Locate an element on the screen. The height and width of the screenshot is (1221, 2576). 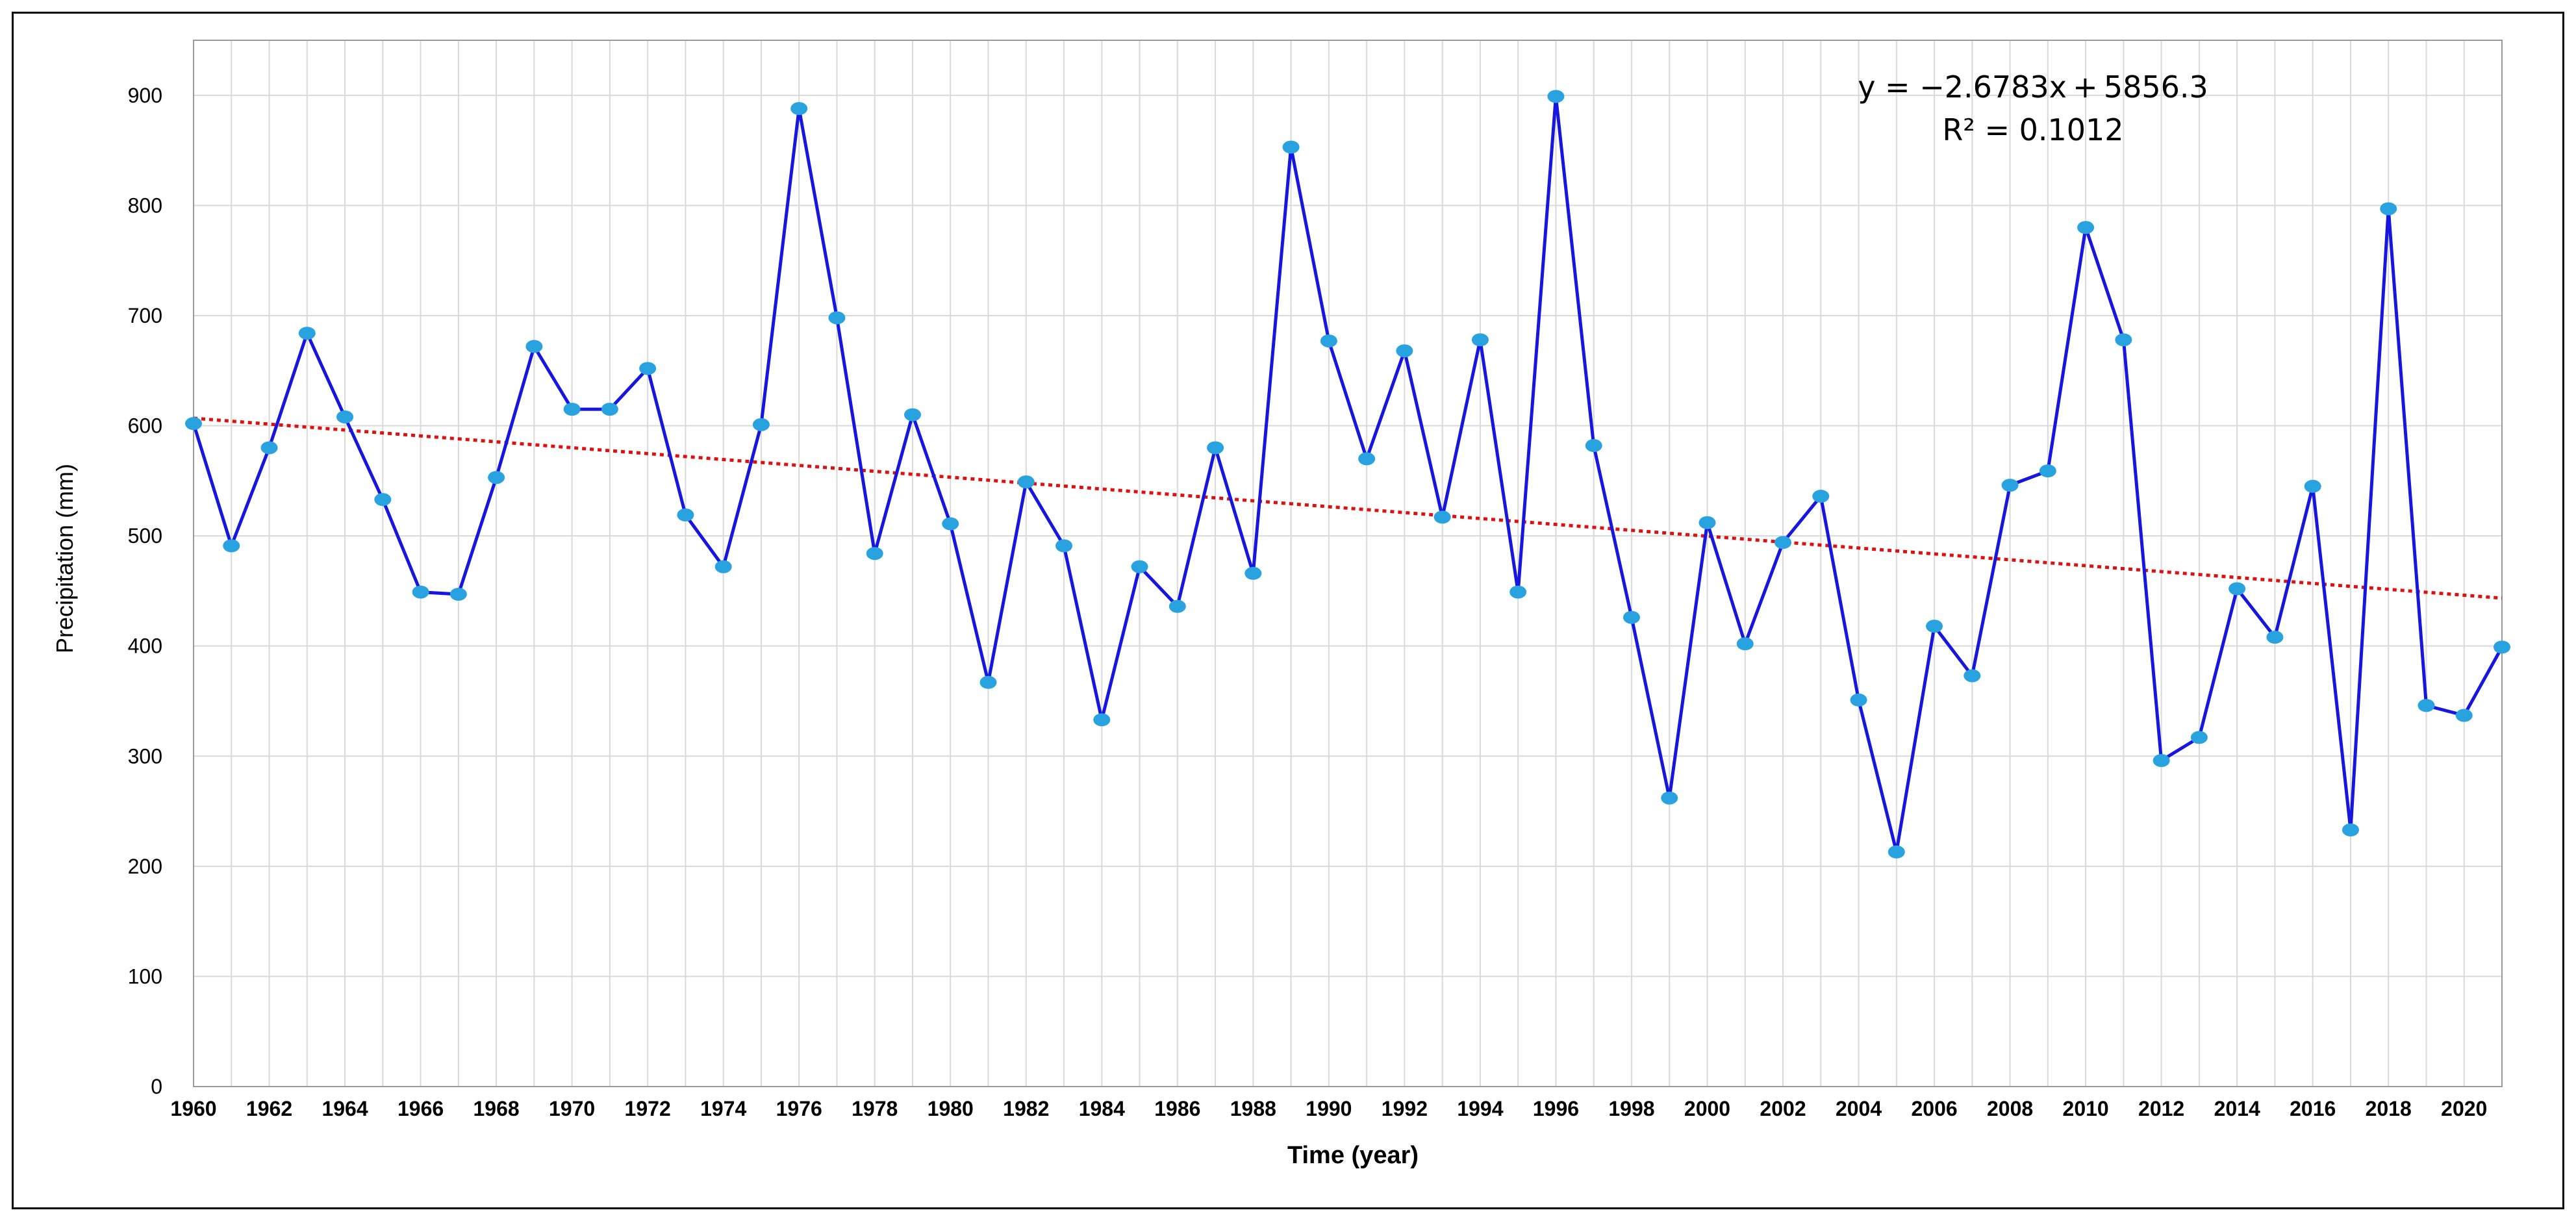
x-tick-label: 2006 is located at coordinates (1934, 1108).